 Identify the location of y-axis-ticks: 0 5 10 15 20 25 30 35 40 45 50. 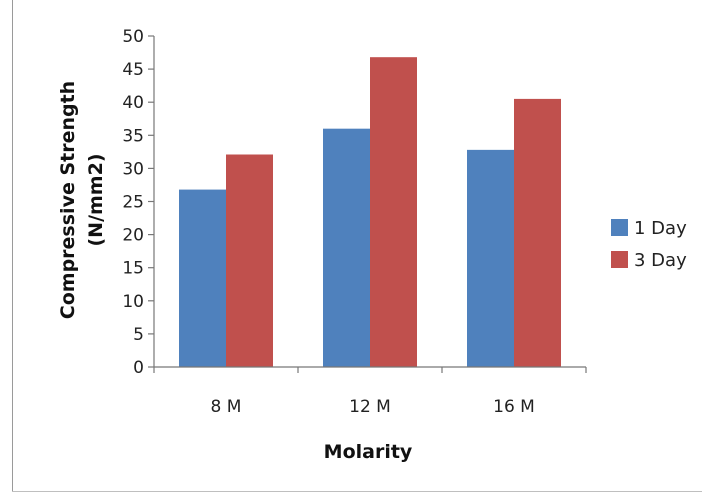
(138, 202).